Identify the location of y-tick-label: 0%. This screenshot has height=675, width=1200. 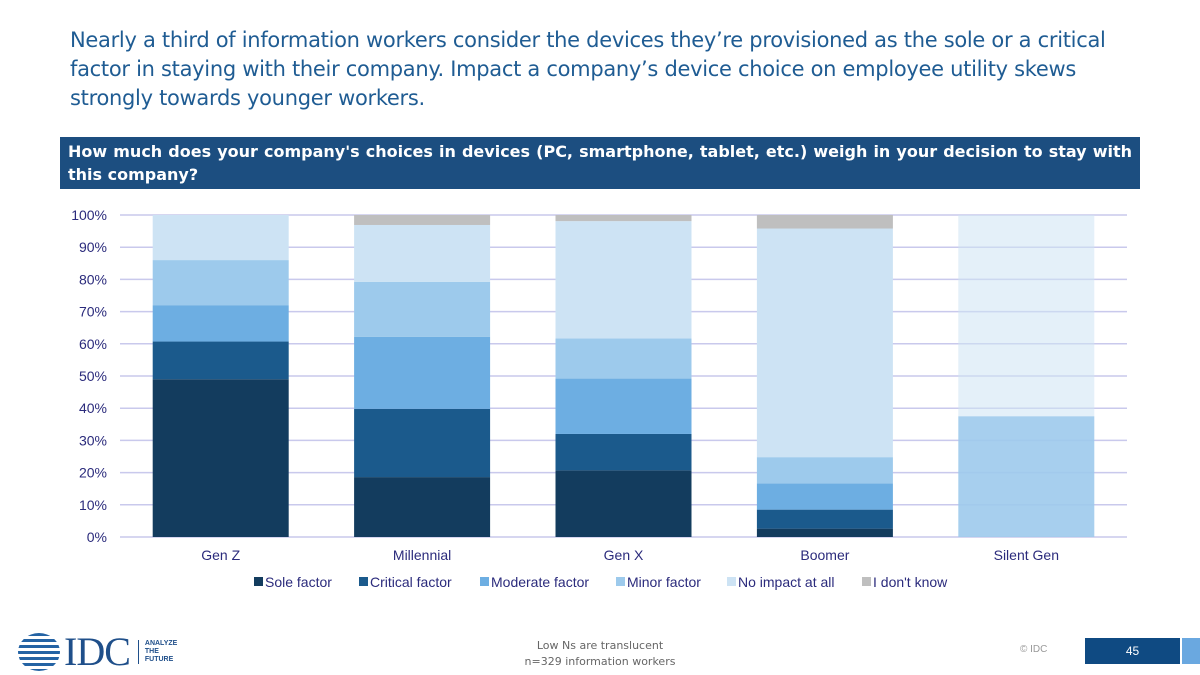
(97, 537).